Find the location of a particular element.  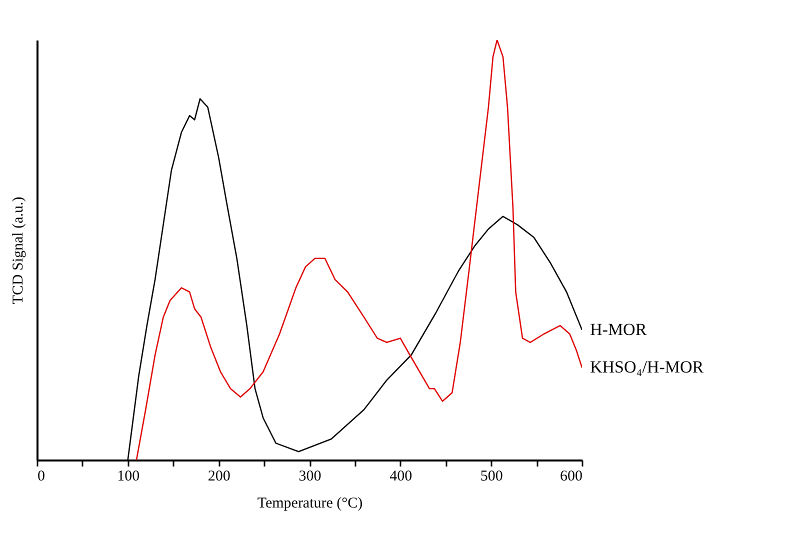

x-tick-label: 300 is located at coordinates (310, 476).